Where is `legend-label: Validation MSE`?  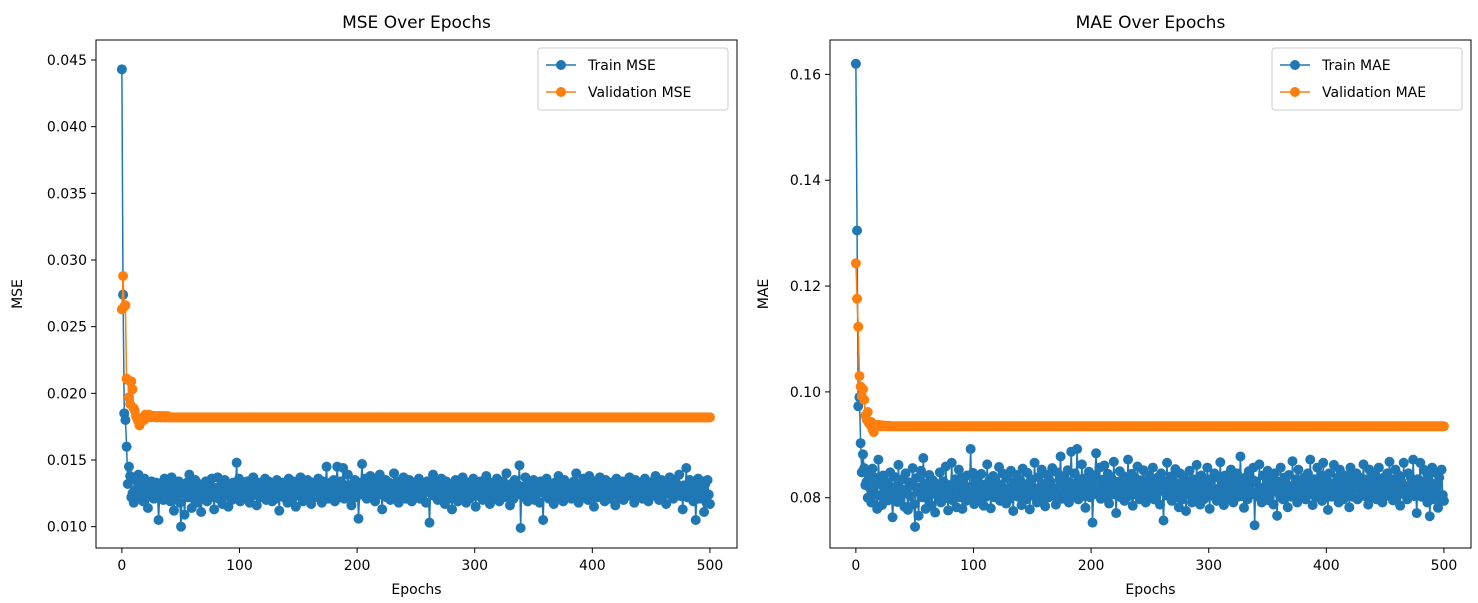 legend-label: Validation MSE is located at coordinates (639, 93).